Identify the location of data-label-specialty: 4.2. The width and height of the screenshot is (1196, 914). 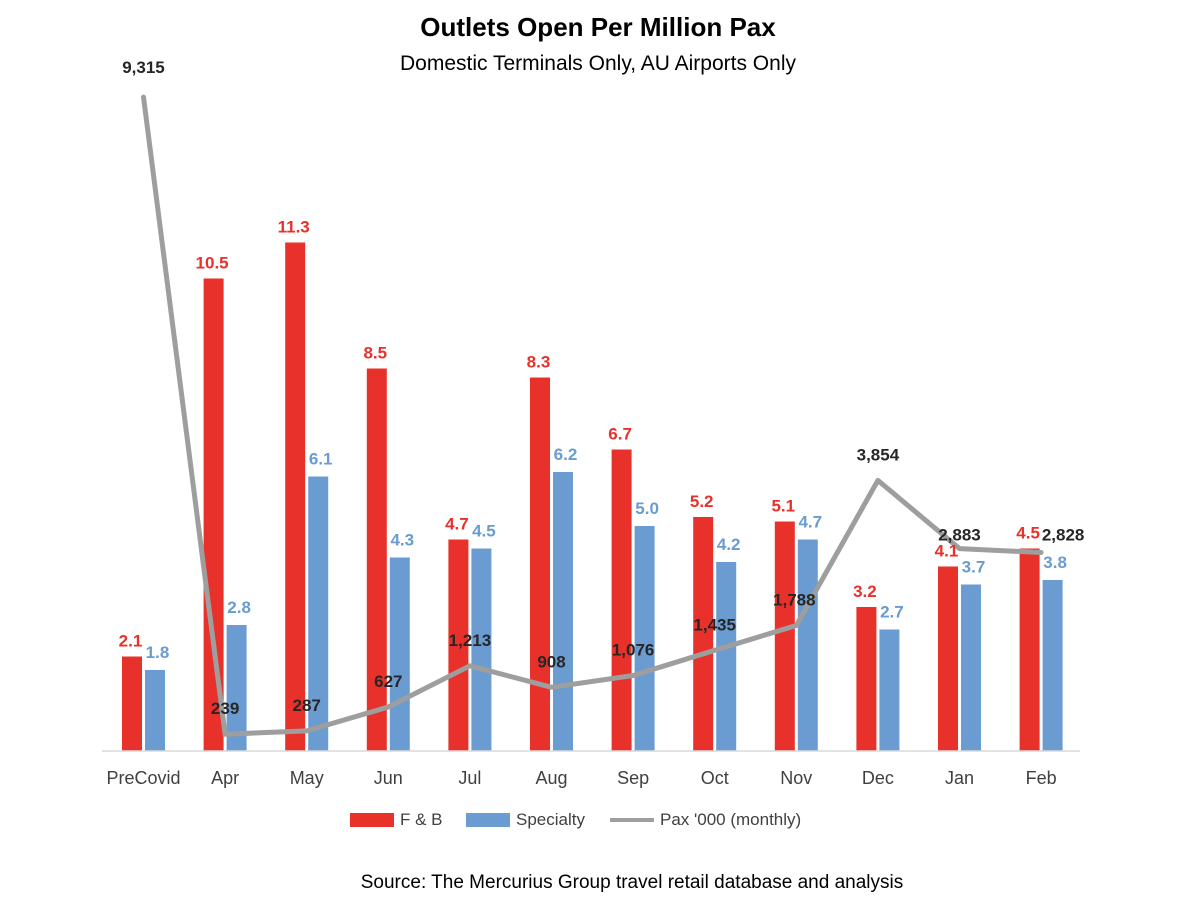
(729, 544).